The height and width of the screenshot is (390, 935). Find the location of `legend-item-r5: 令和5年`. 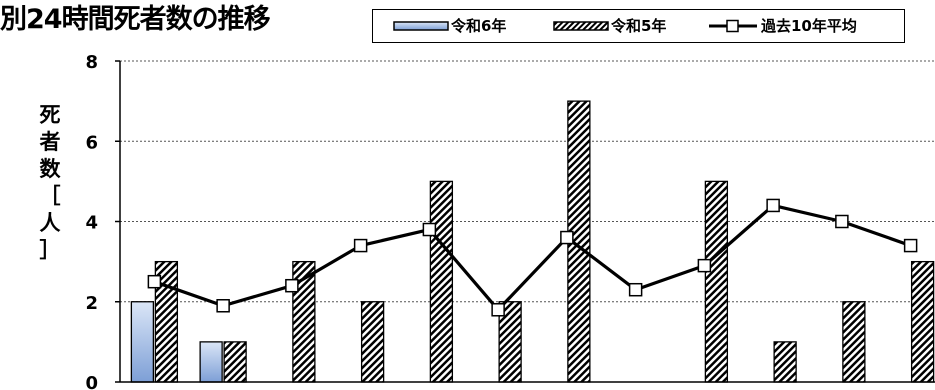

legend-item-r5: 令和5年 is located at coordinates (609, 25).